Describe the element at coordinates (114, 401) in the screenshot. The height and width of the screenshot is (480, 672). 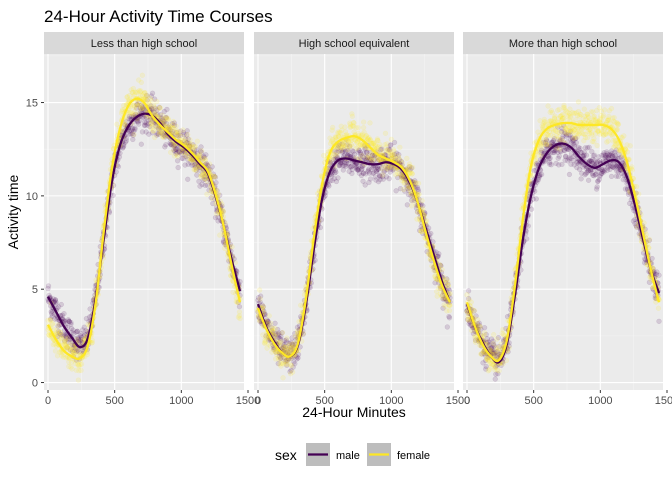
I see `x-tick-label: 500` at that location.